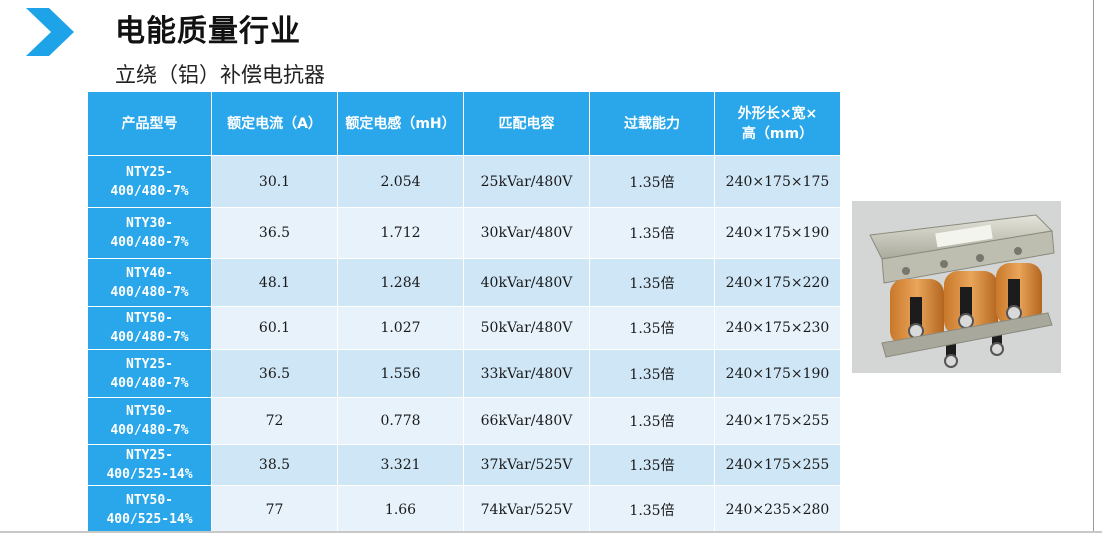 Image resolution: width=1102 pixels, height=534 pixels. I want to click on inductance-cell: 1.284, so click(400, 282).